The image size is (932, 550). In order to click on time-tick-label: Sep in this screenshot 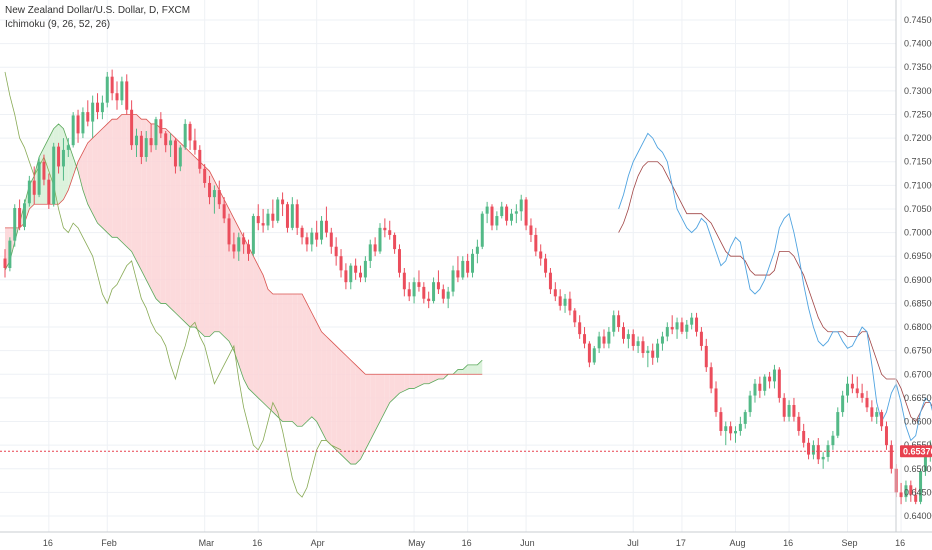, I will do `click(850, 543)`.